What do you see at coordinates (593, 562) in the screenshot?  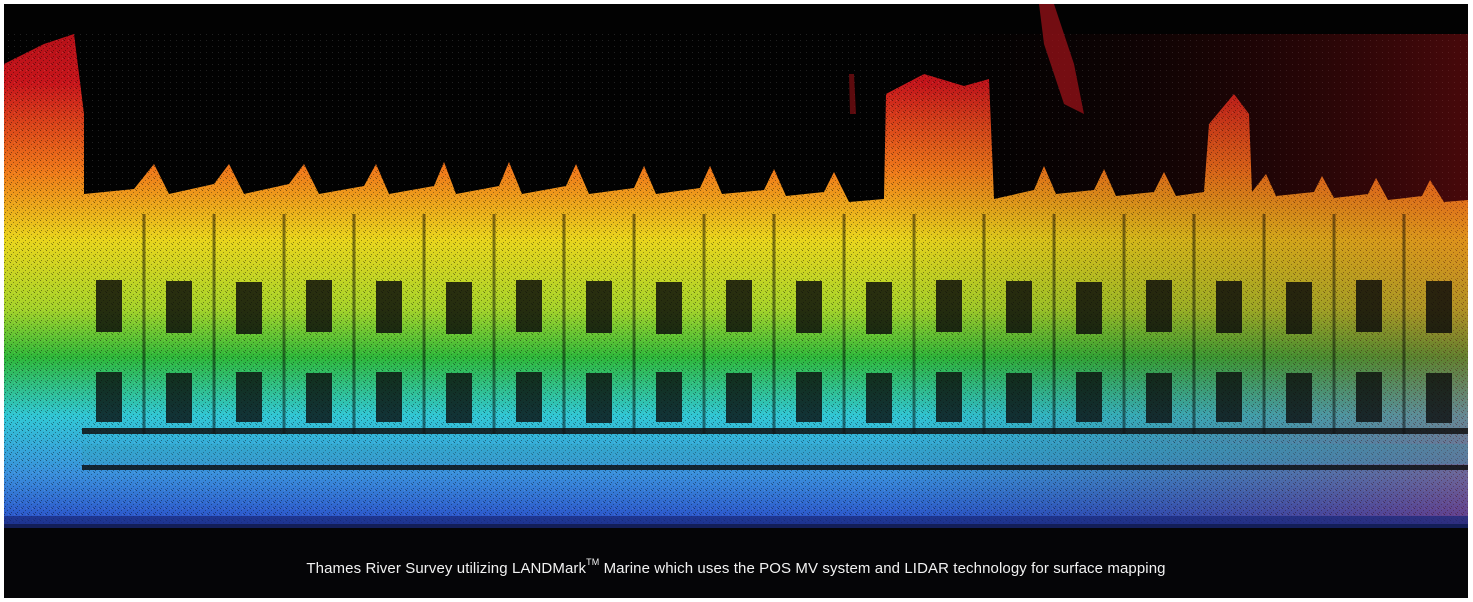 I see `caption-trademark: TM` at bounding box center [593, 562].